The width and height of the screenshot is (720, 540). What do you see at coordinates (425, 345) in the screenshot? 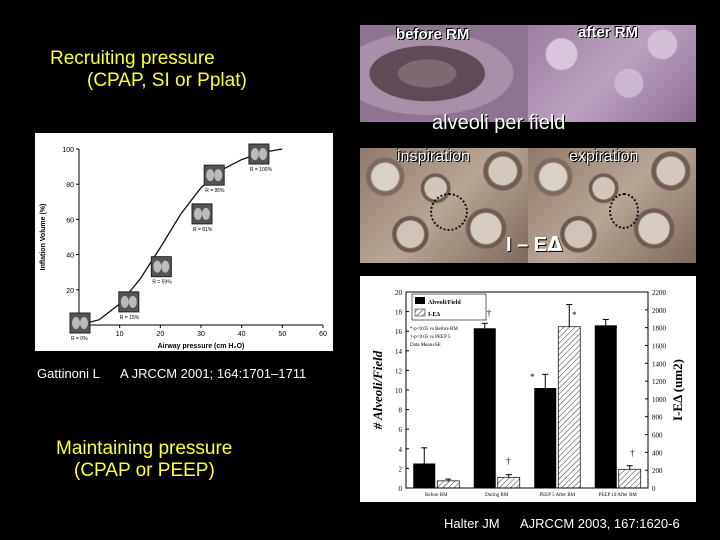
I see `stat-note: Data Mean±SE` at bounding box center [425, 345].